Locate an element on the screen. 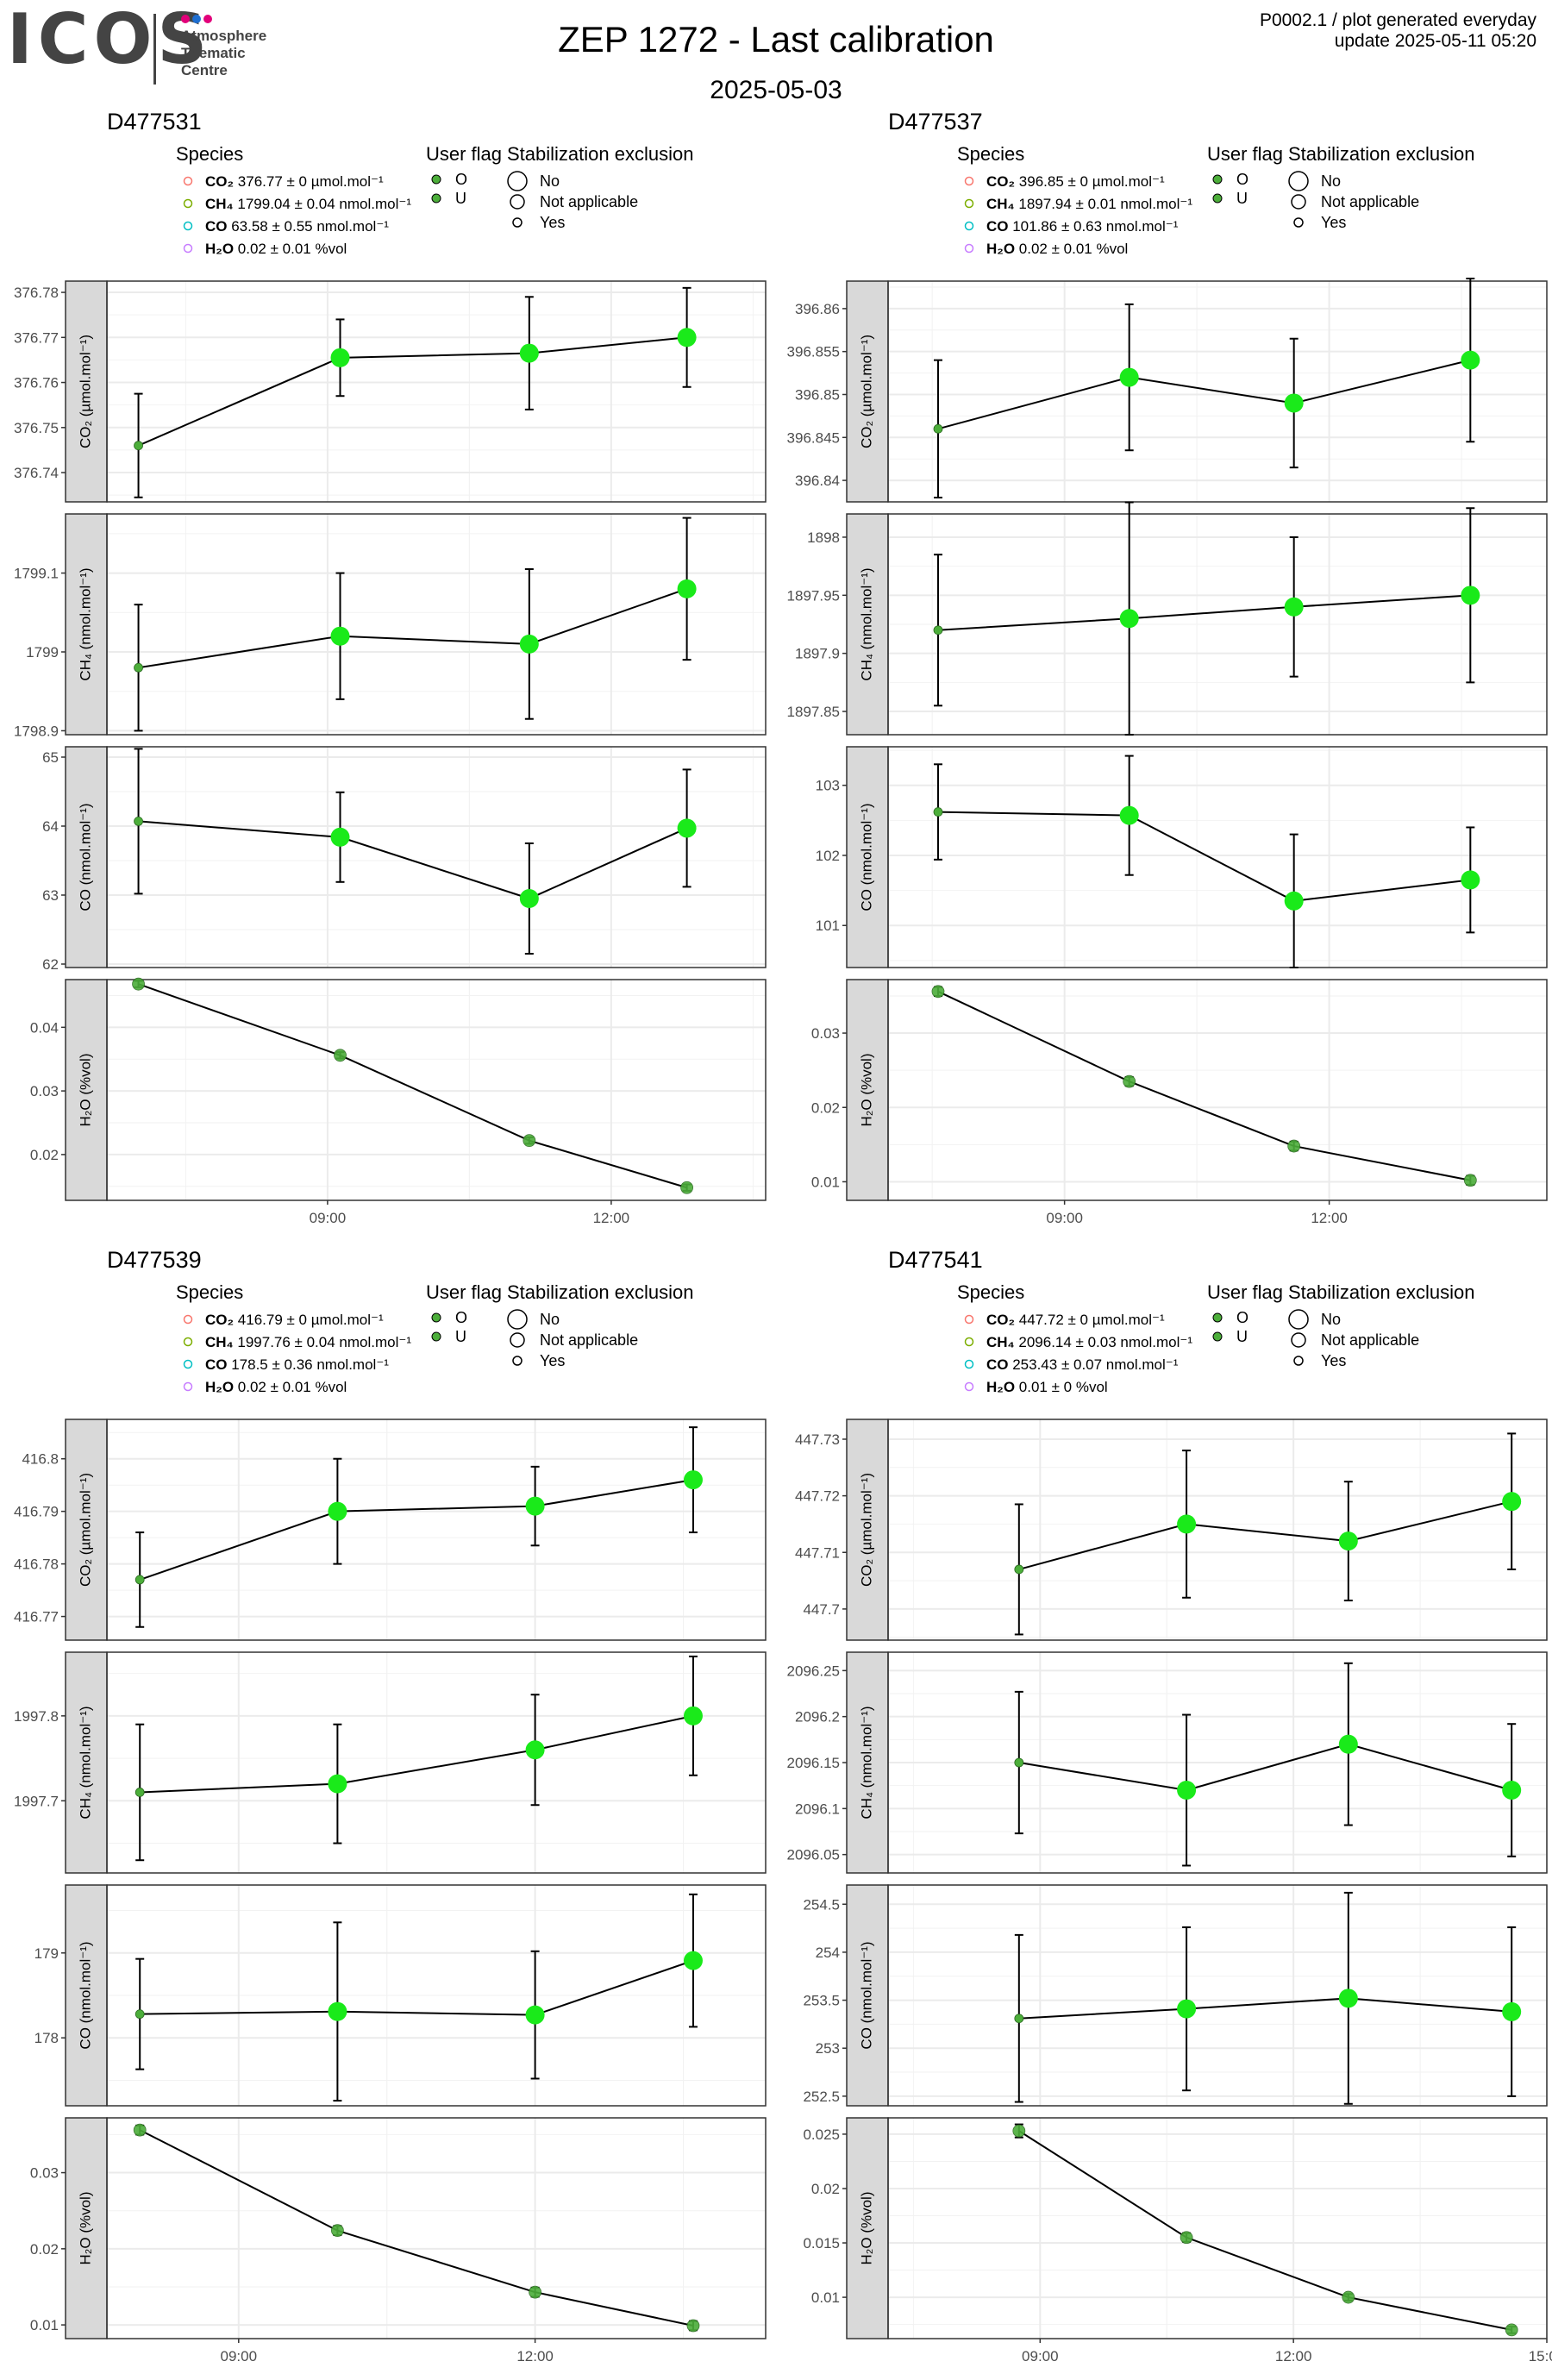  y-tick-label: 2096.15 is located at coordinates (813, 1763).